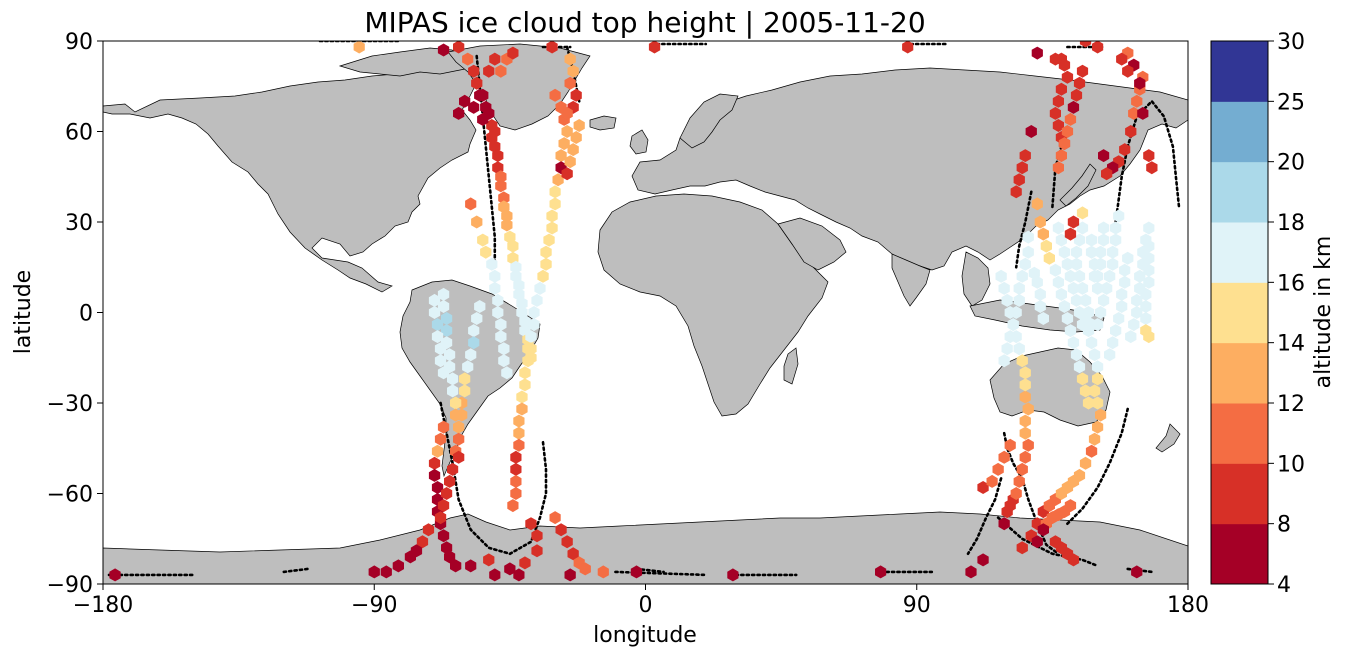 The height and width of the screenshot is (657, 1345). What do you see at coordinates (639, 142) in the screenshot?
I see `land-british-isles` at bounding box center [639, 142].